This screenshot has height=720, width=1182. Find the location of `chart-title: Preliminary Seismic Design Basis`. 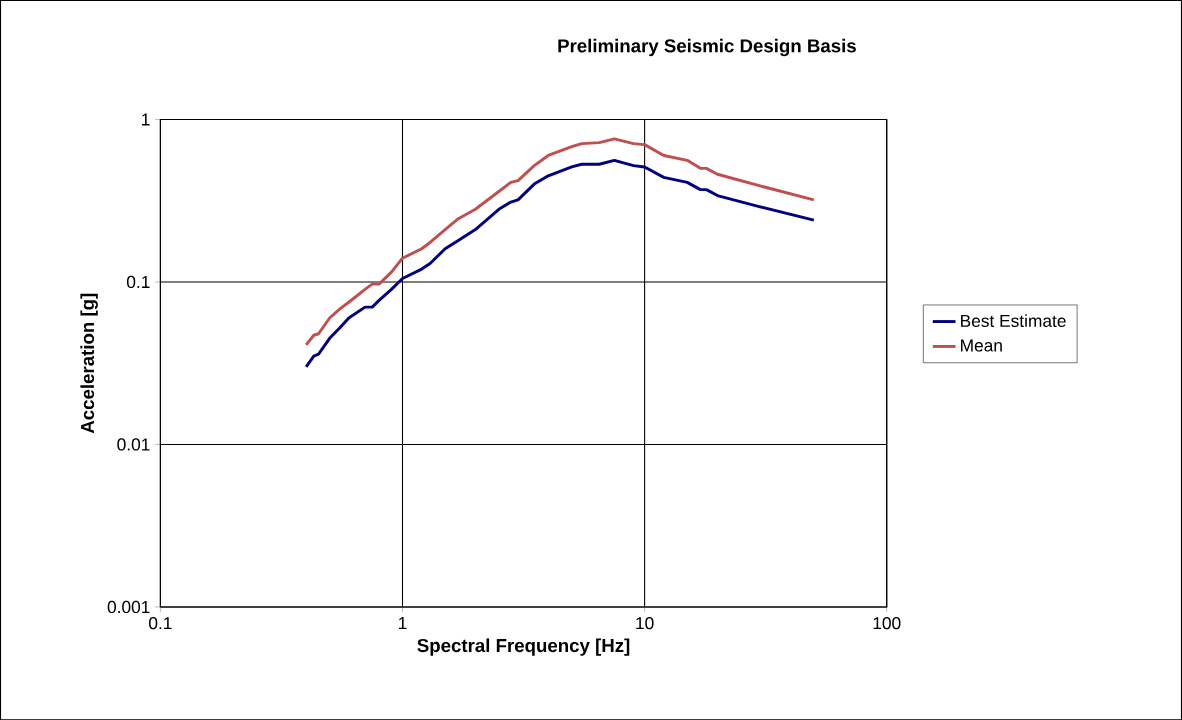

chart-title: Preliminary Seismic Design Basis is located at coordinates (707, 47).